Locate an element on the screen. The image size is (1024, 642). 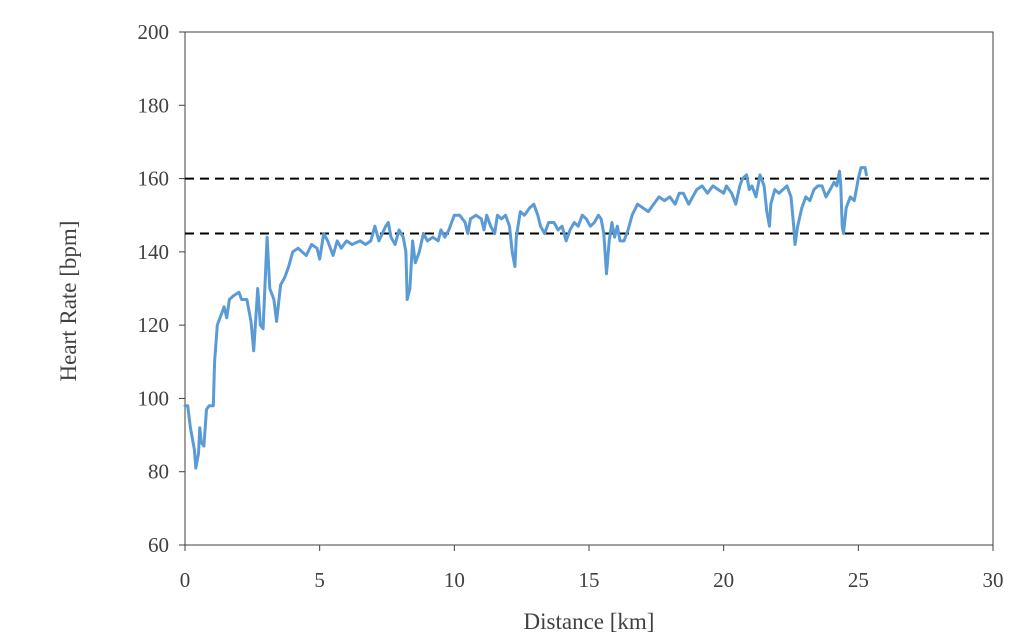
y-tick-label: 140 is located at coordinates (154, 252).